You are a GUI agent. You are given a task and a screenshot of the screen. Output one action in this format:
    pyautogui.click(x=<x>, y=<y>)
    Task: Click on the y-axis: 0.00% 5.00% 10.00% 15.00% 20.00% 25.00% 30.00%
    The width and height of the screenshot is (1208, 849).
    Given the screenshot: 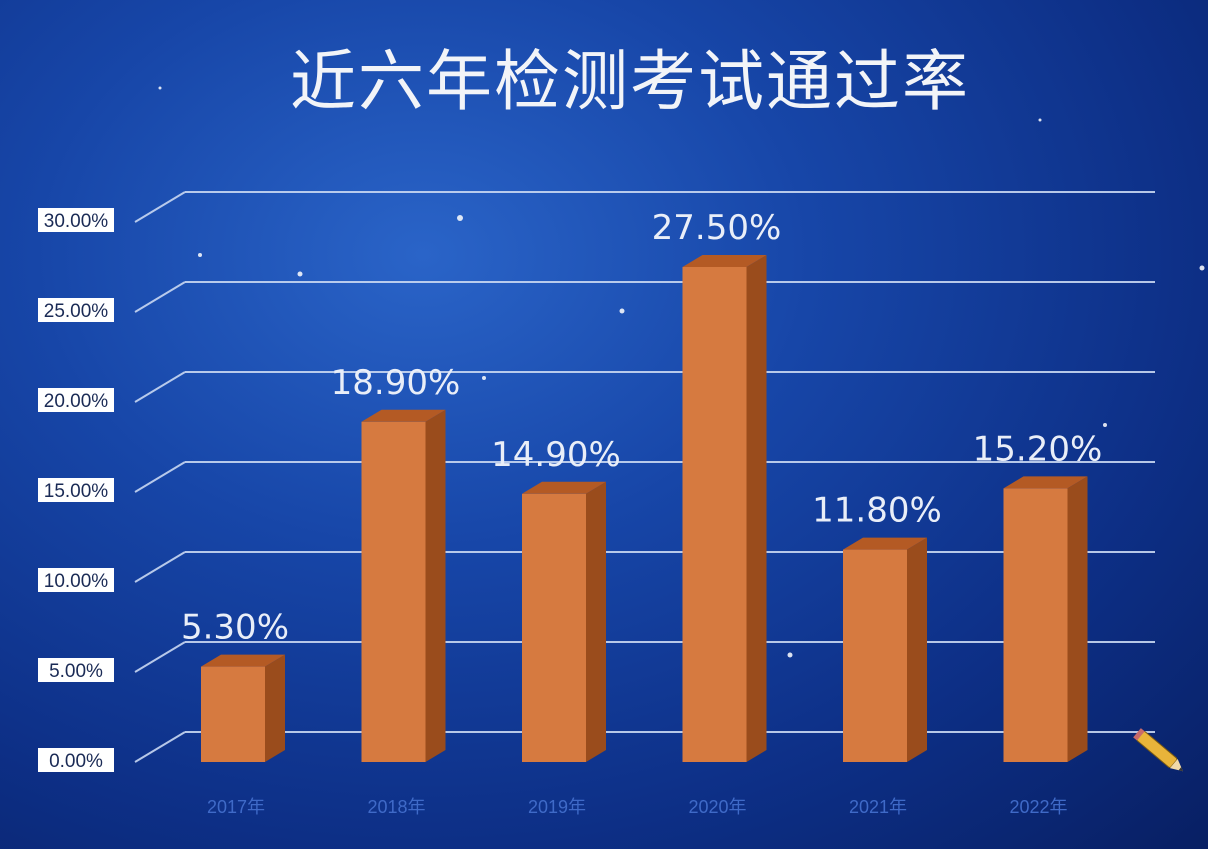 What is the action you would take?
    pyautogui.click(x=76, y=490)
    